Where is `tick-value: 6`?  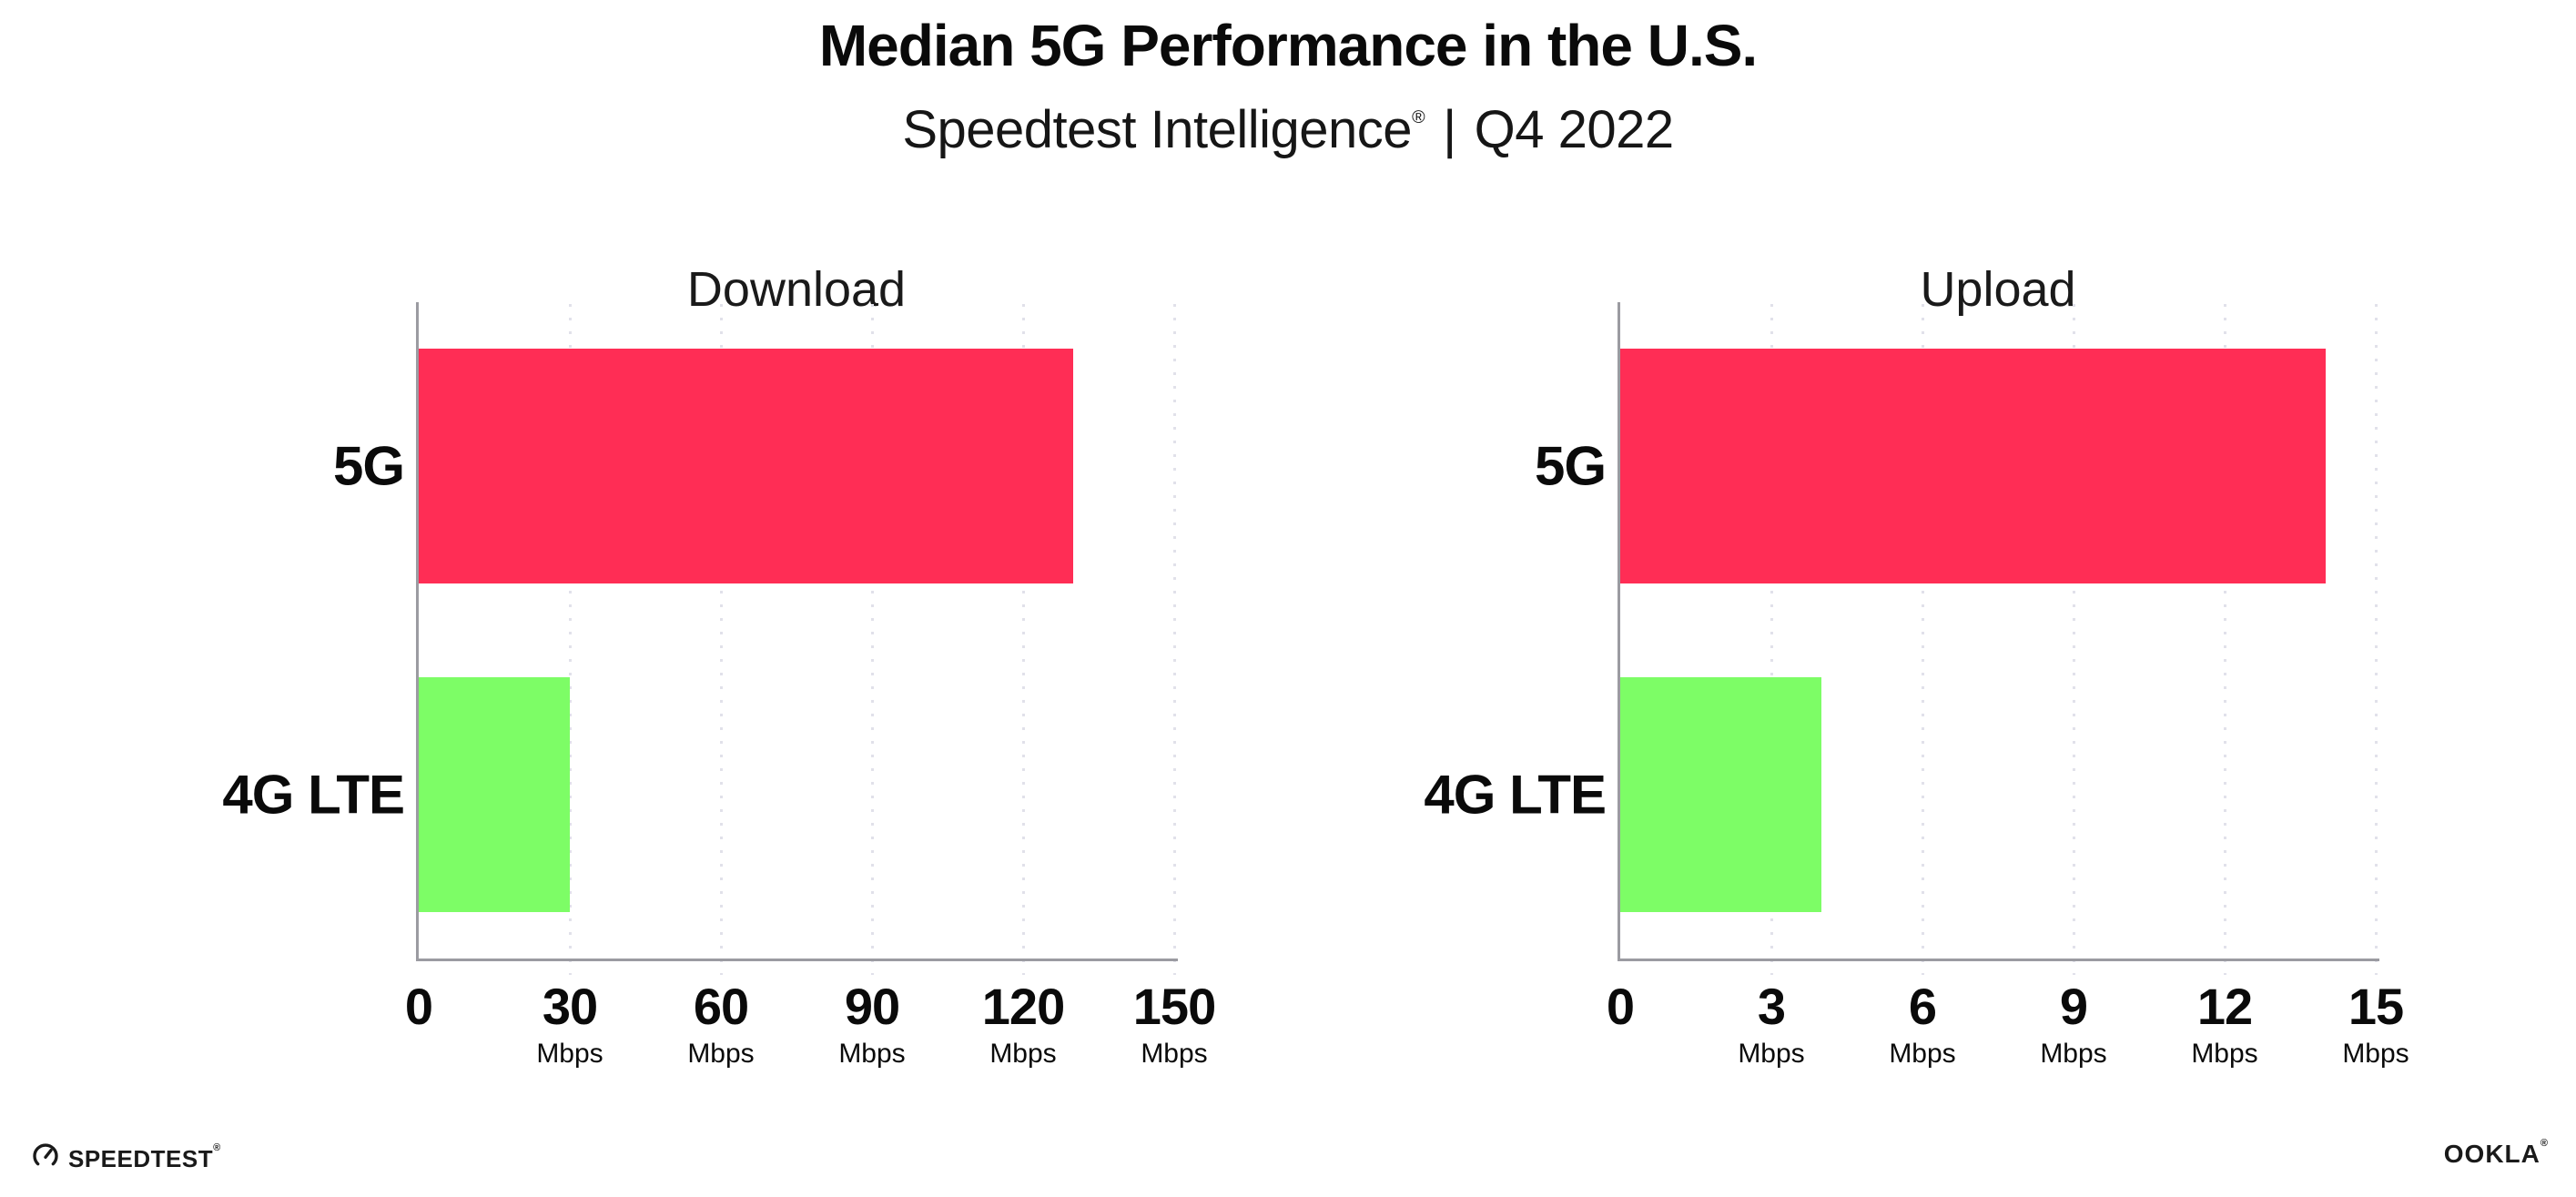
tick-value: 6 is located at coordinates (1922, 1007).